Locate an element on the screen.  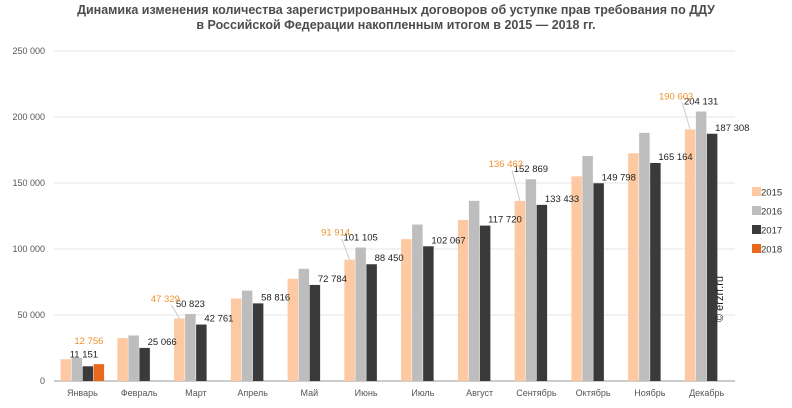
y-tick-label: 200 000 is located at coordinates (28, 117).